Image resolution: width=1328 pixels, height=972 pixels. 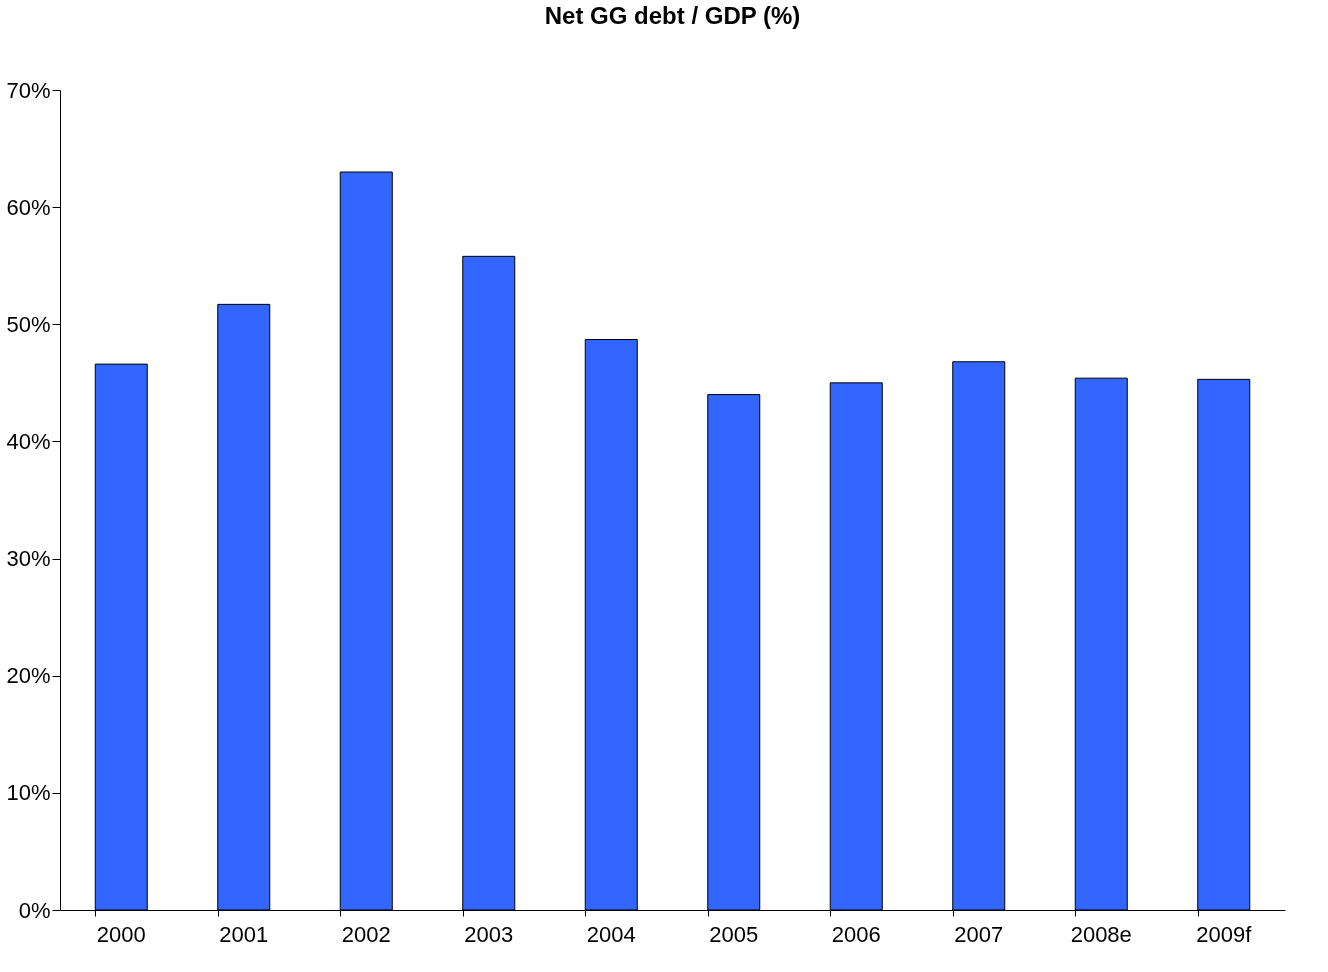 What do you see at coordinates (244, 934) in the screenshot?
I see `x-tick-label: 2001` at bounding box center [244, 934].